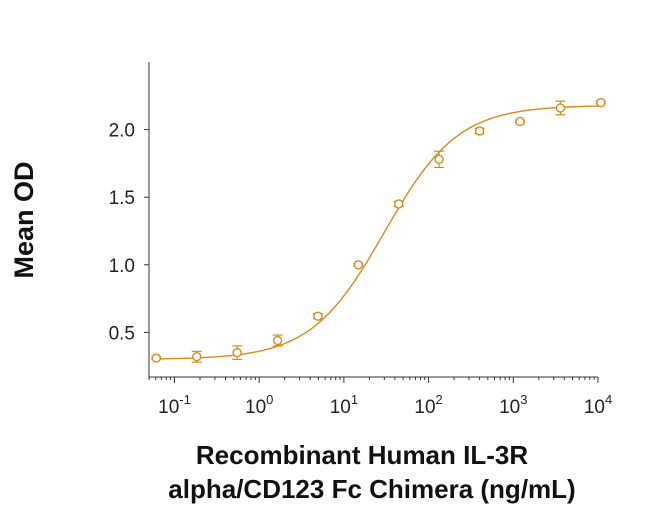 This screenshot has width=650, height=516. I want to click on x-tick-label: 10², so click(428, 405).